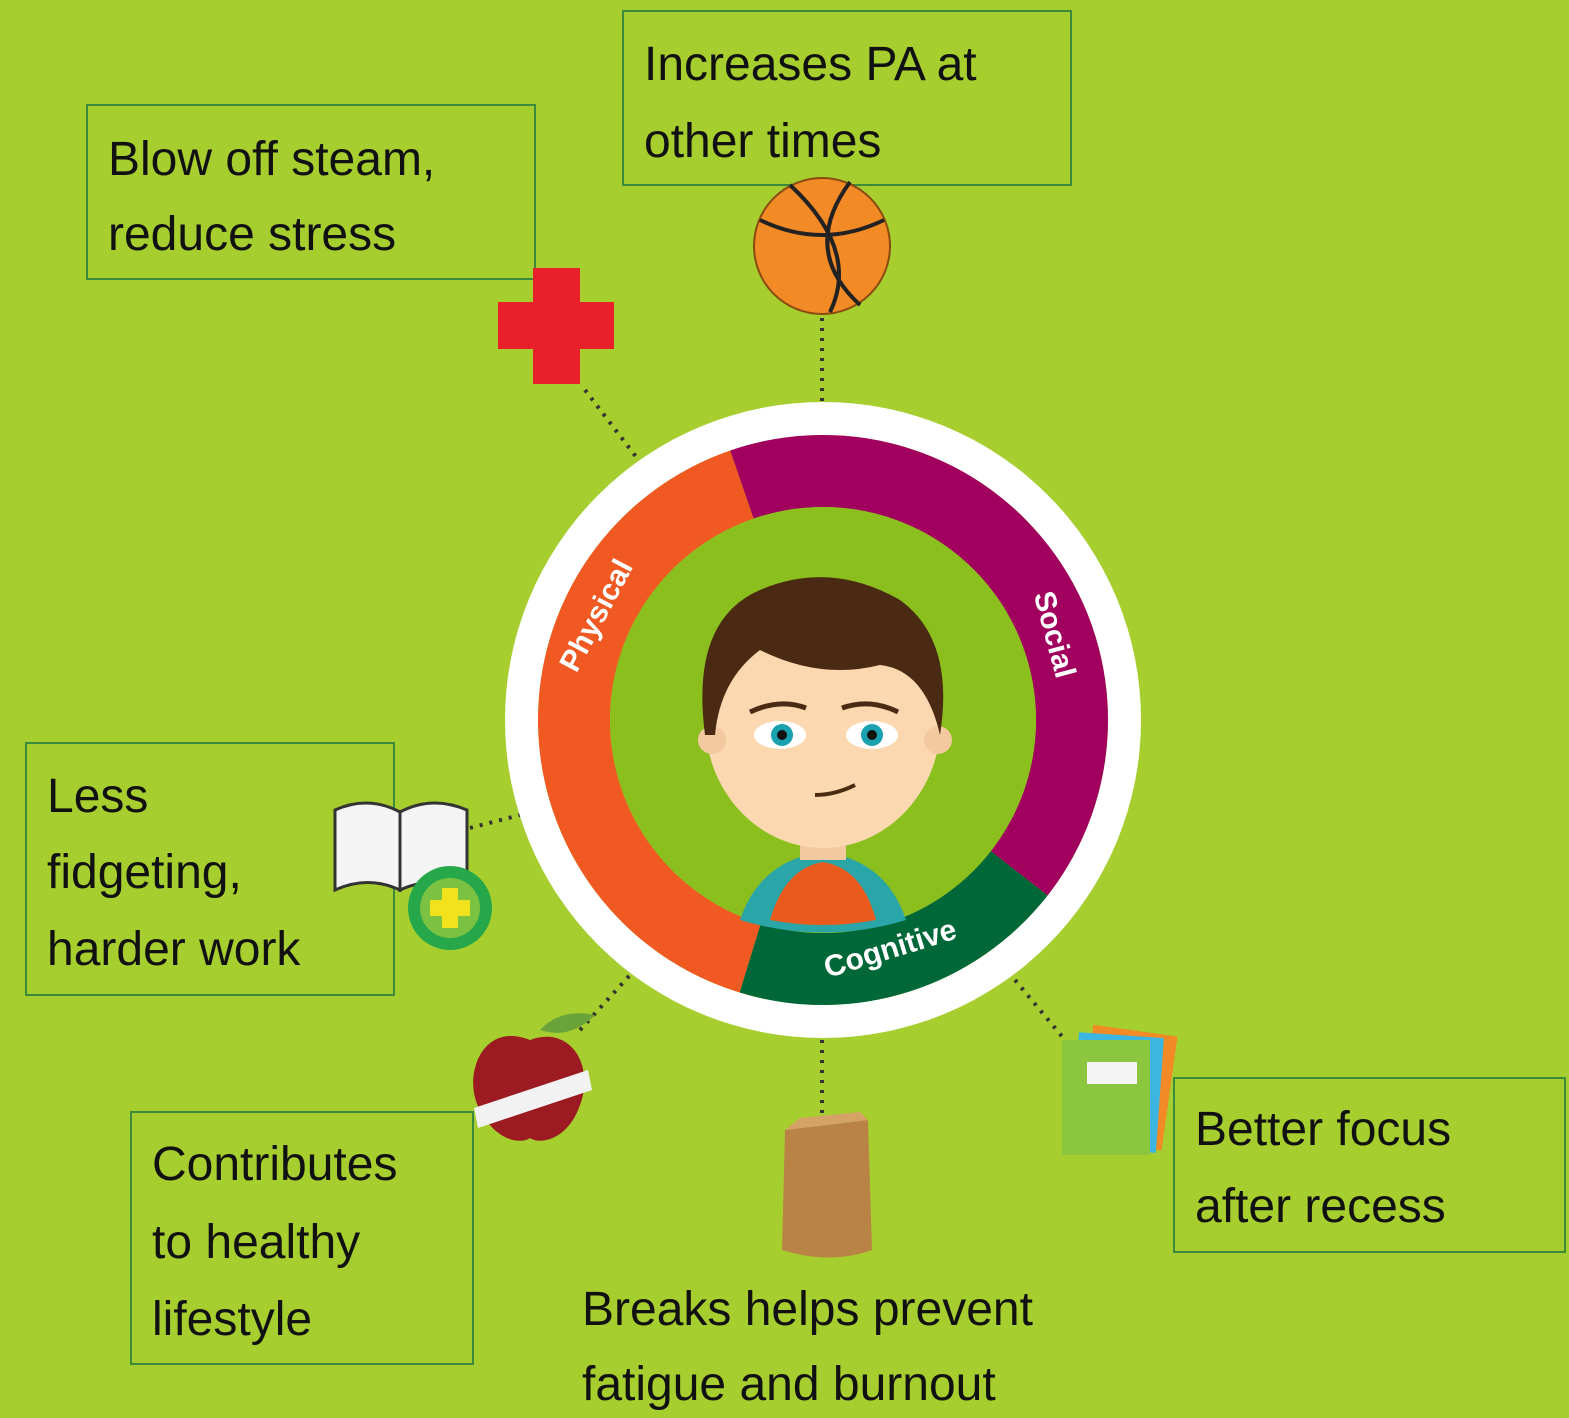  Describe the element at coordinates (274, 1164) in the screenshot. I see `box-text: Contributes` at that location.